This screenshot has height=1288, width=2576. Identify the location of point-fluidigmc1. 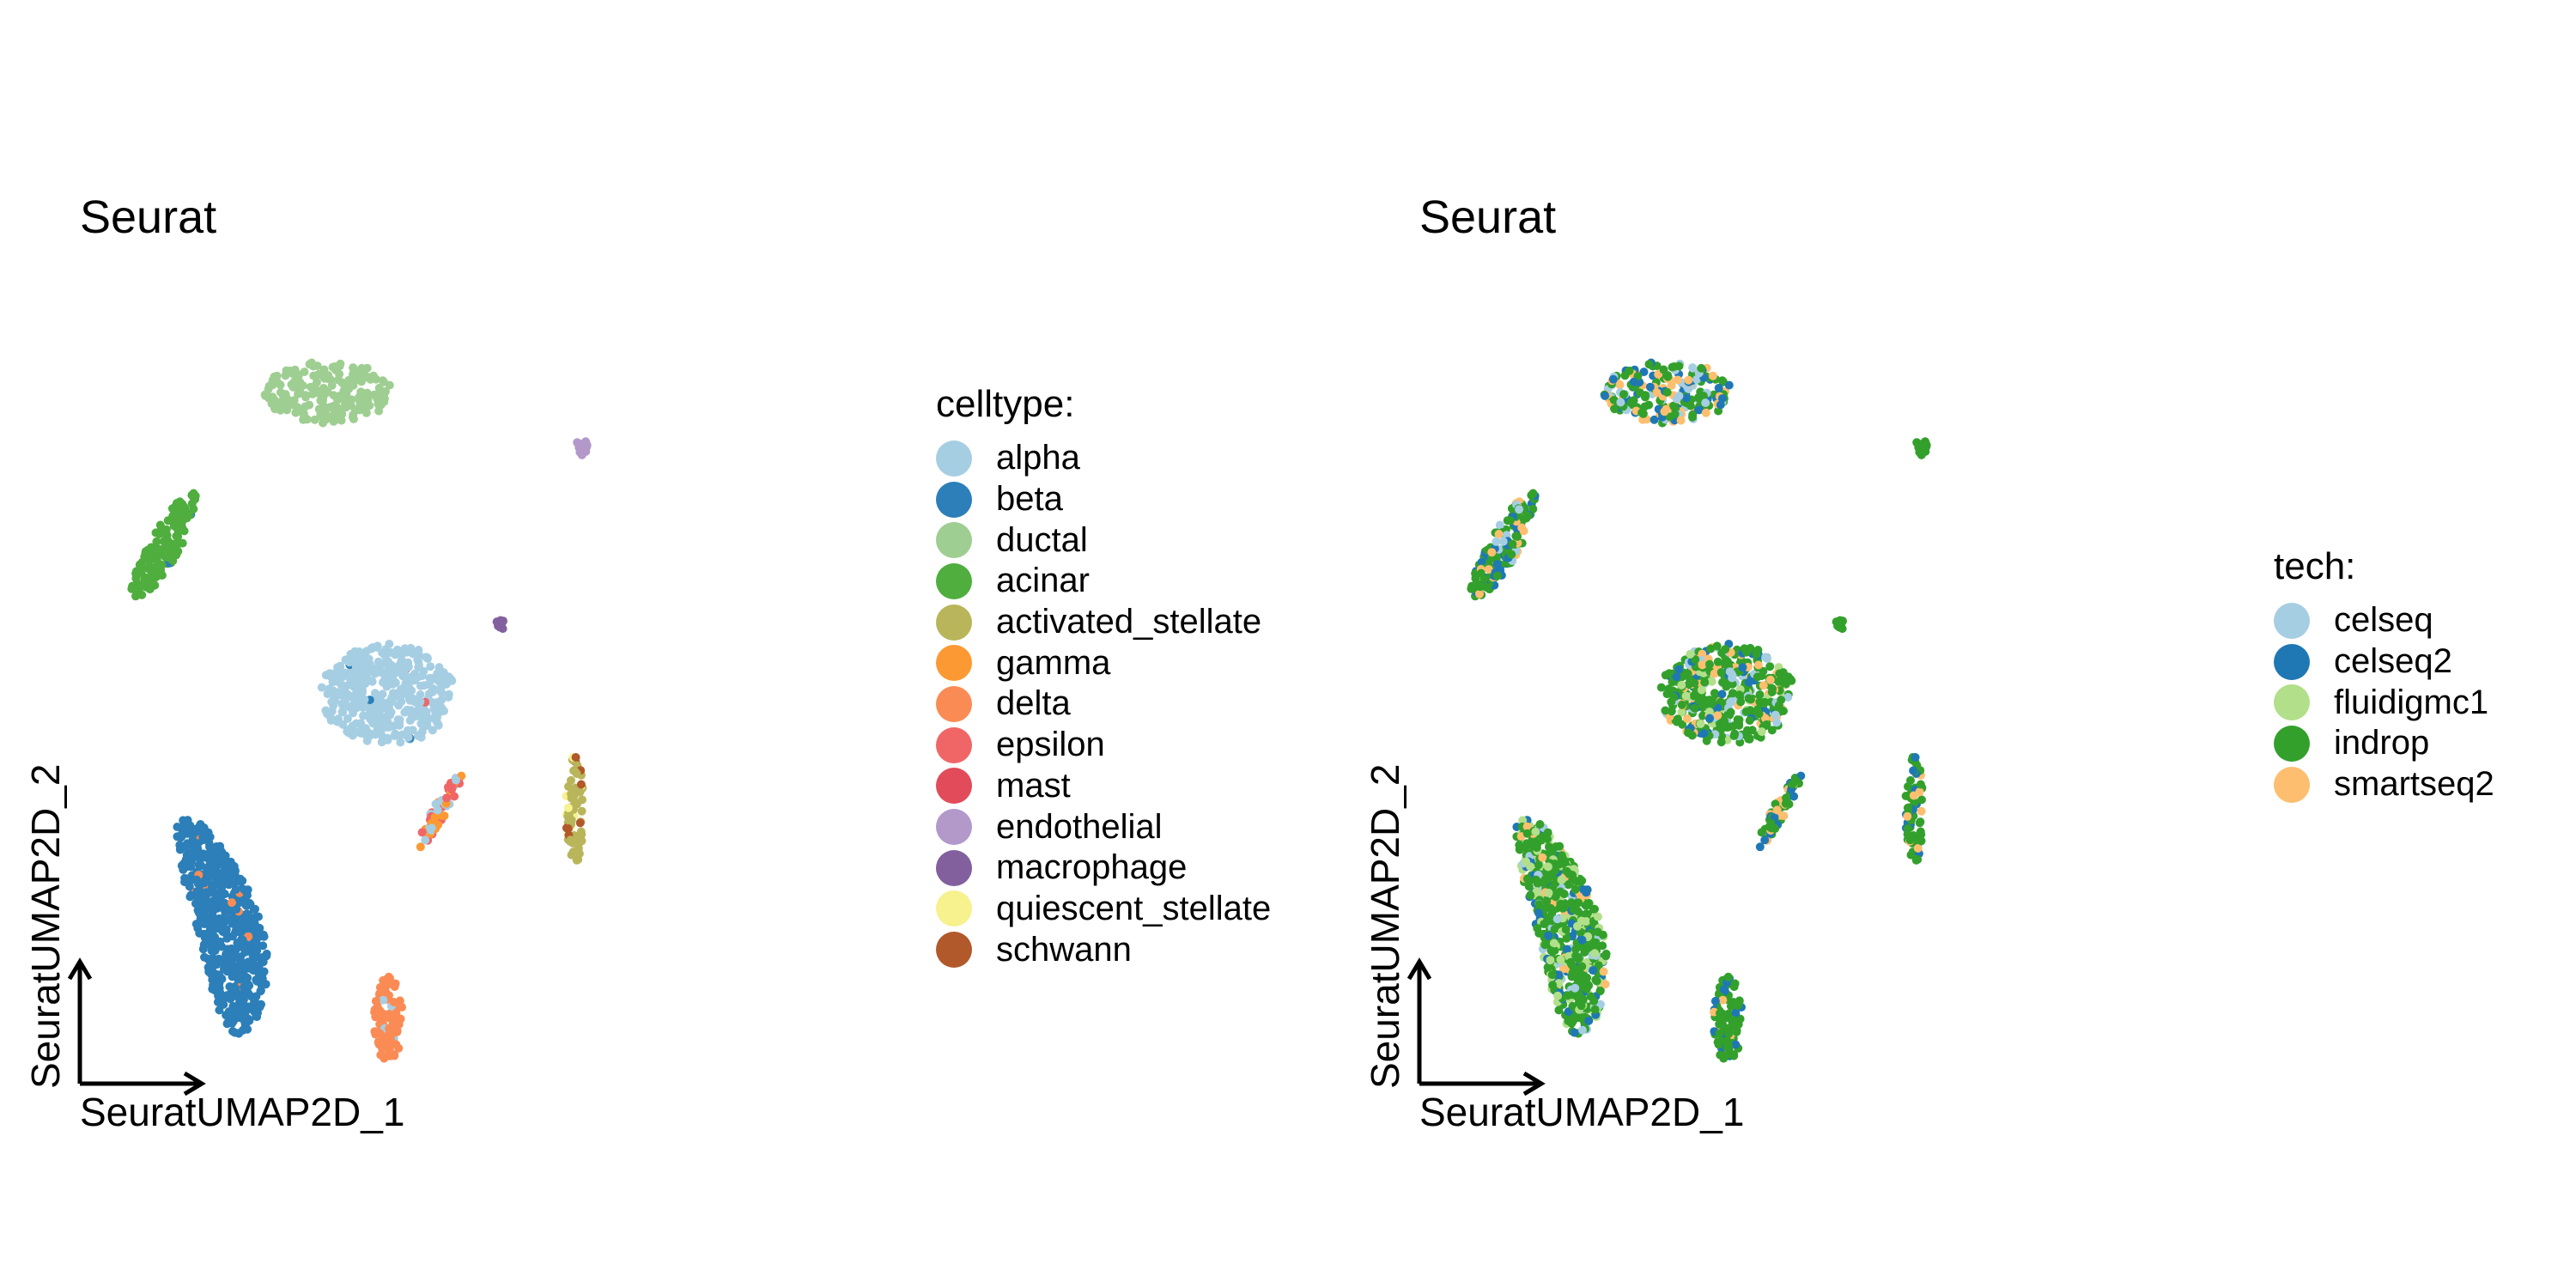
(1595, 954).